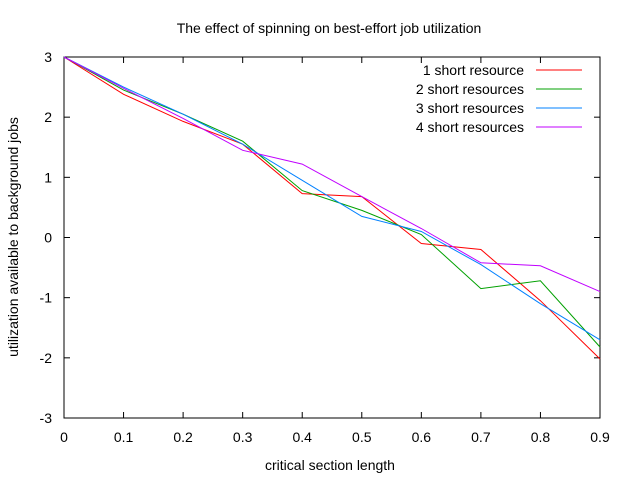 The height and width of the screenshot is (480, 640). I want to click on x-tick-label: 0, so click(64, 437).